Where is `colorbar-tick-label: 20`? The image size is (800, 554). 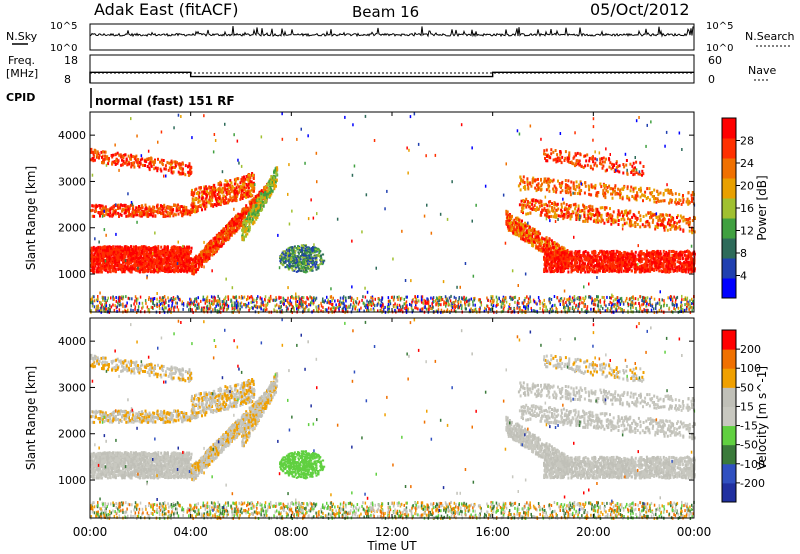
colorbar-tick-label: 20 is located at coordinates (747, 186).